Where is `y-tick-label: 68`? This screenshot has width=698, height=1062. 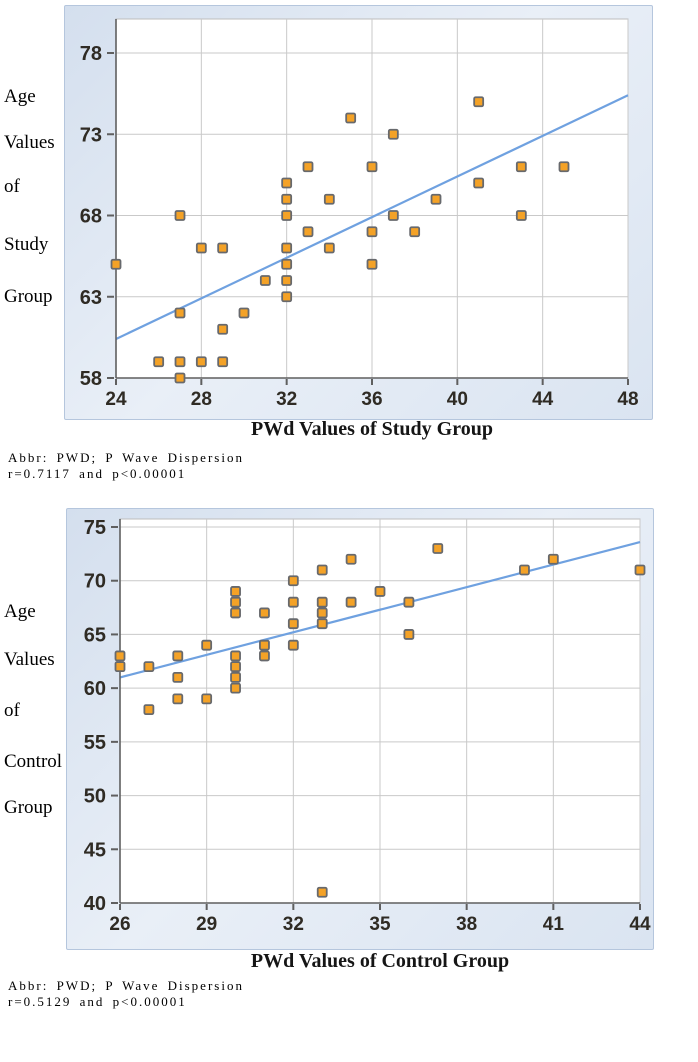
y-tick-label: 68 is located at coordinates (91, 217).